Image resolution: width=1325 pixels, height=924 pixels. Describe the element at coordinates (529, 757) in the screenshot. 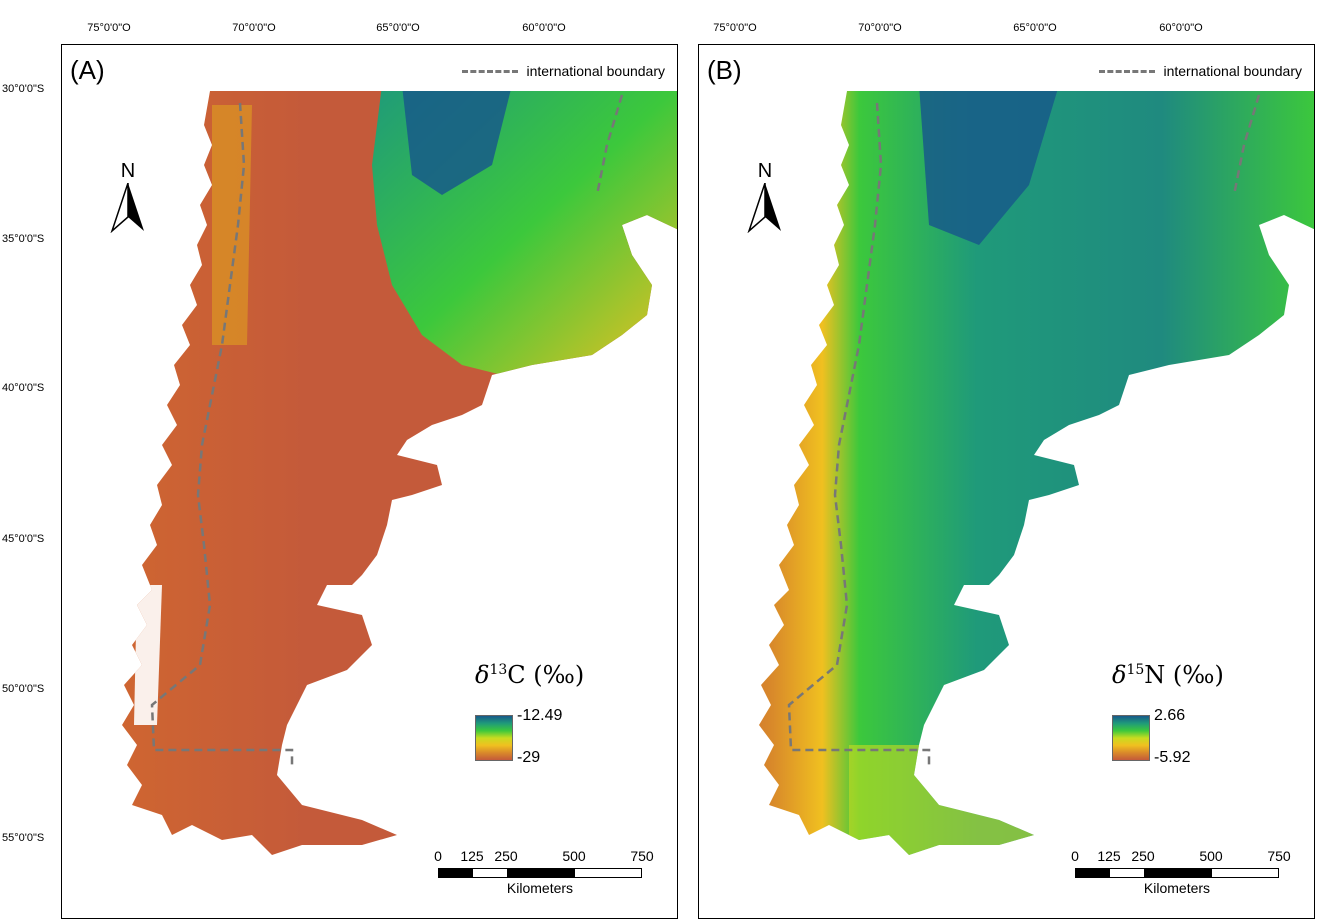

I see `legend-min: -29` at that location.